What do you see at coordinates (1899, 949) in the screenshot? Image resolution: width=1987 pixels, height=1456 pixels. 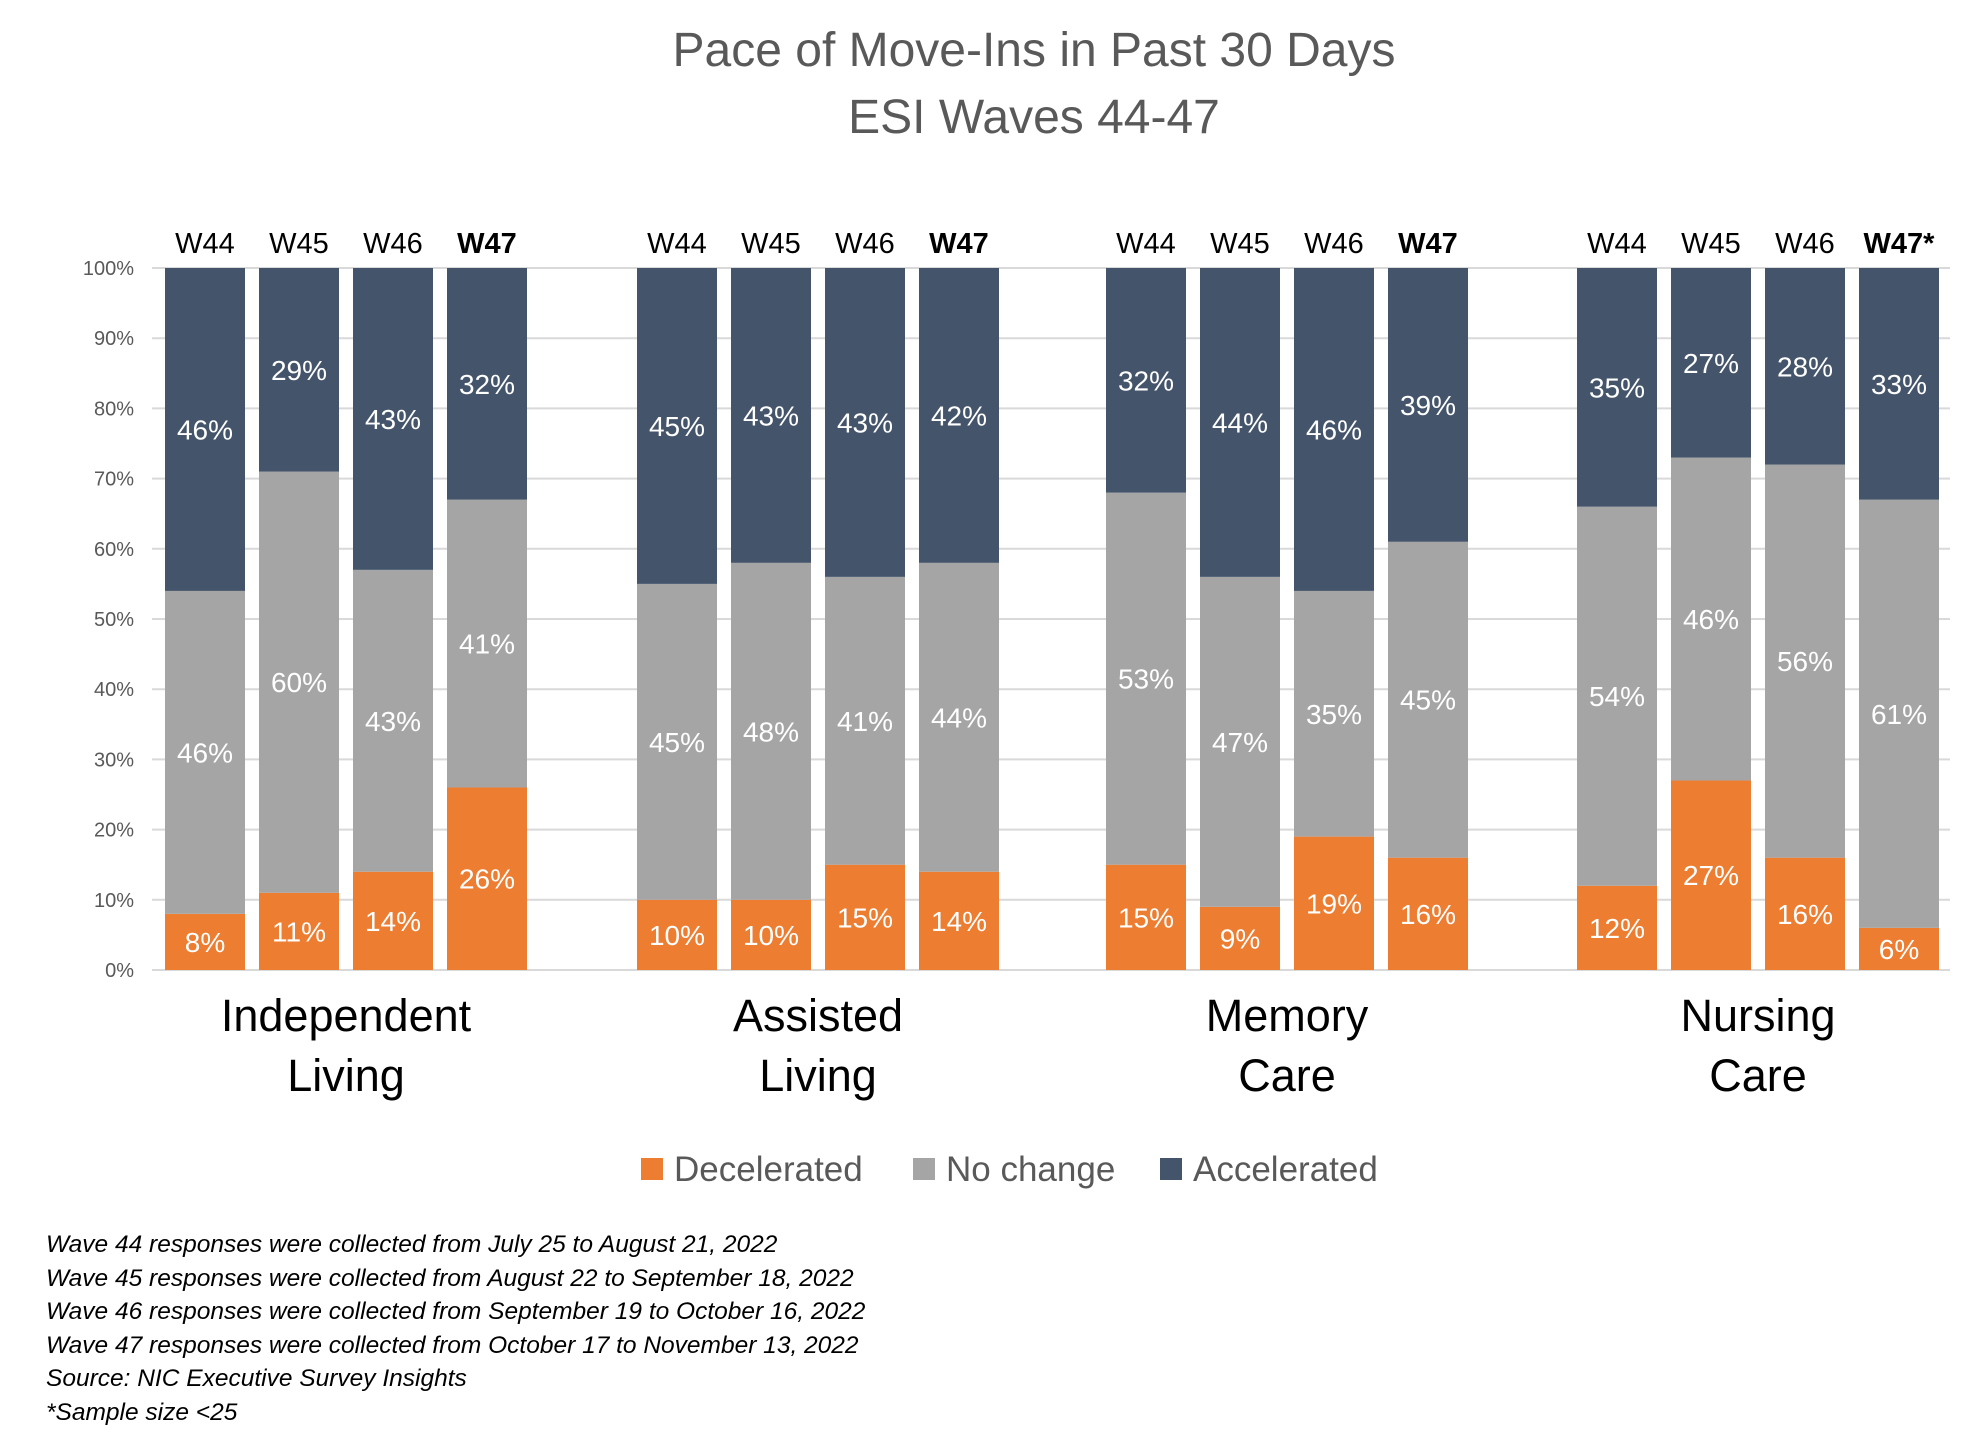 I see `data-label-decelerated: 6%` at bounding box center [1899, 949].